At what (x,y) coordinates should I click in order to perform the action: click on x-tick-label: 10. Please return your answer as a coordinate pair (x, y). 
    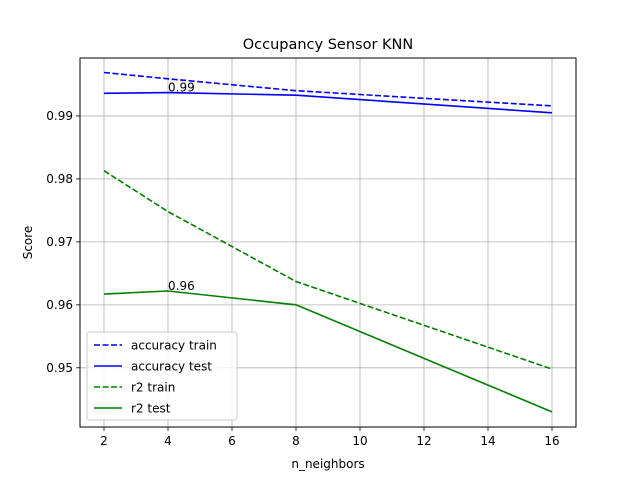
    Looking at the image, I should click on (359, 441).